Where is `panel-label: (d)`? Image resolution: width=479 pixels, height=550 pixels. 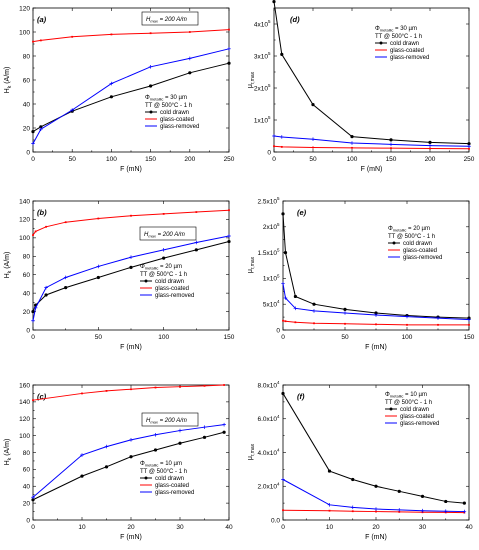 panel-label: (d) is located at coordinates (295, 19).